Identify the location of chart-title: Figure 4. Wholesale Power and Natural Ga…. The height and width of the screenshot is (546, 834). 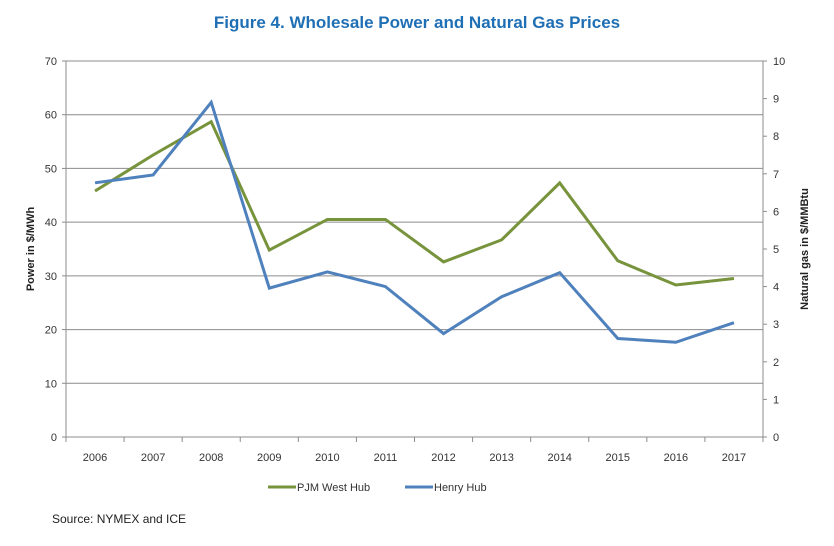
(417, 22).